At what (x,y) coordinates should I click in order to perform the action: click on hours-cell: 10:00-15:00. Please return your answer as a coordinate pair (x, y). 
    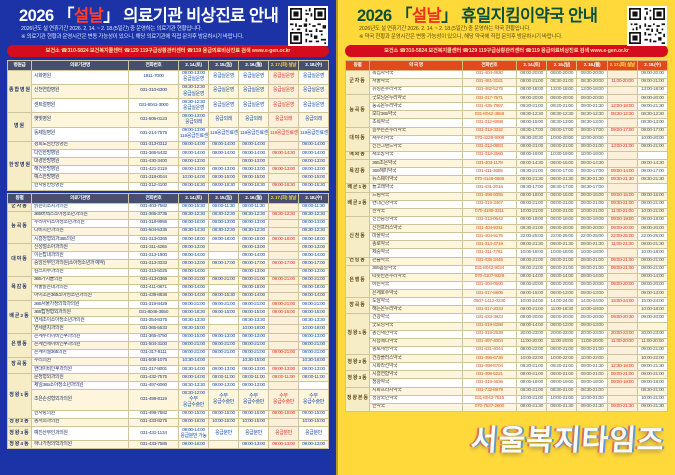
    Looking at the image, I should click on (223, 422).